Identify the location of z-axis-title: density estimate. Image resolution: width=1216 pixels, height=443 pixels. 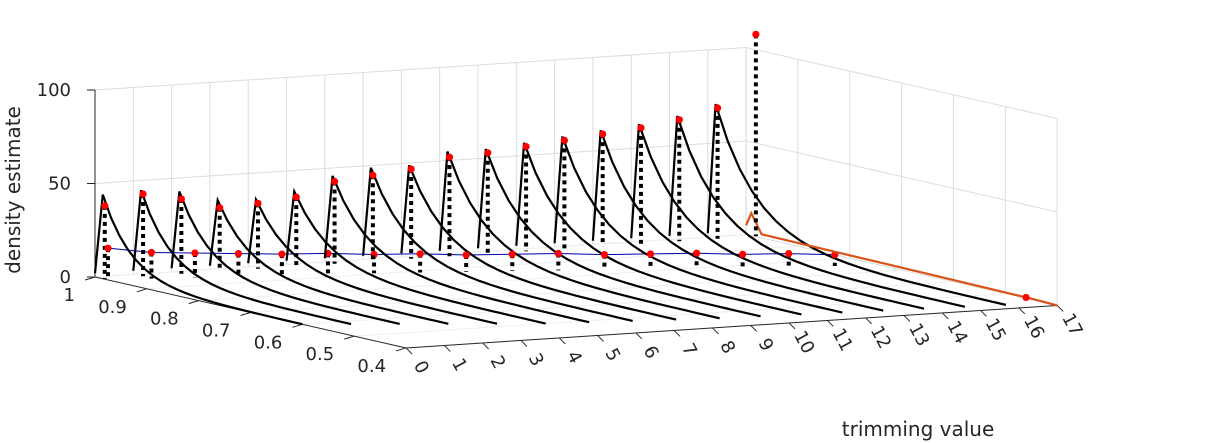
(13, 190).